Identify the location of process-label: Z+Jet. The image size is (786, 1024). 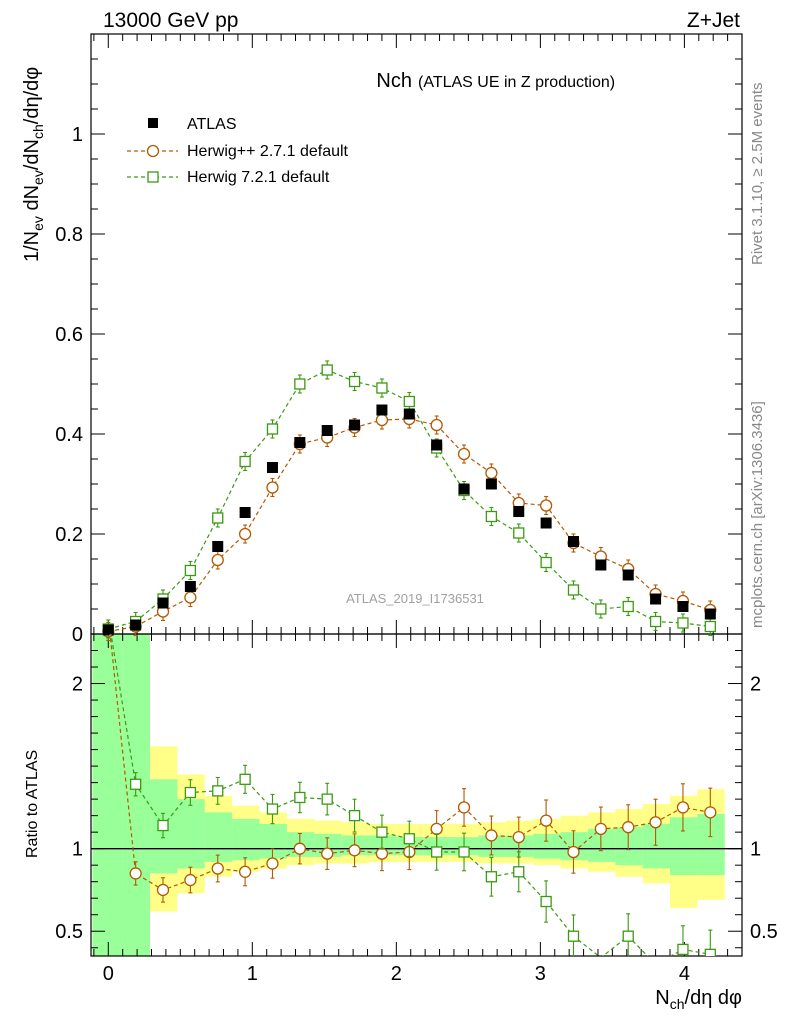
(713, 20).